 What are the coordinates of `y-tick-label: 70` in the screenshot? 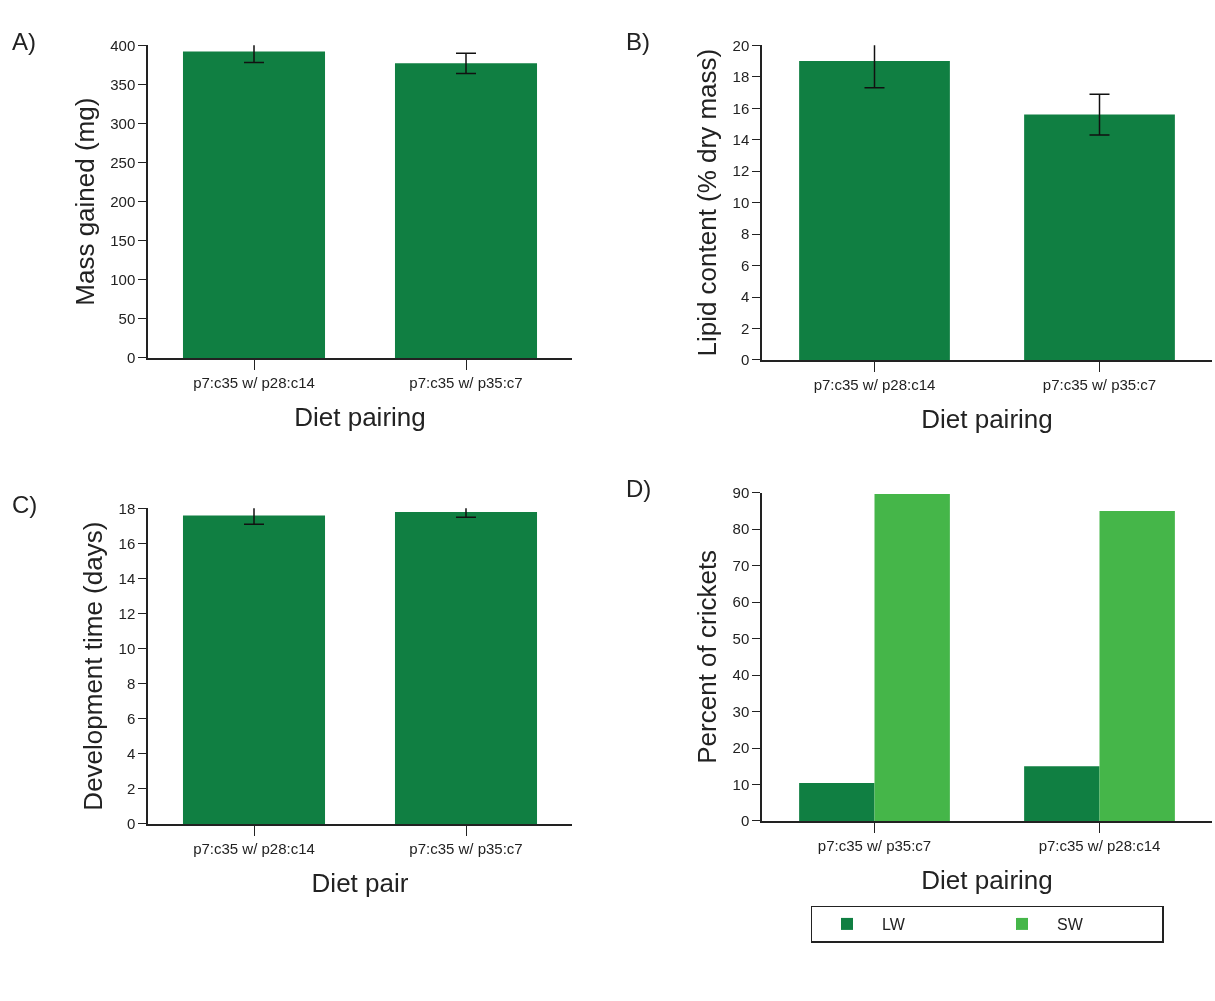 It's located at (741, 565).